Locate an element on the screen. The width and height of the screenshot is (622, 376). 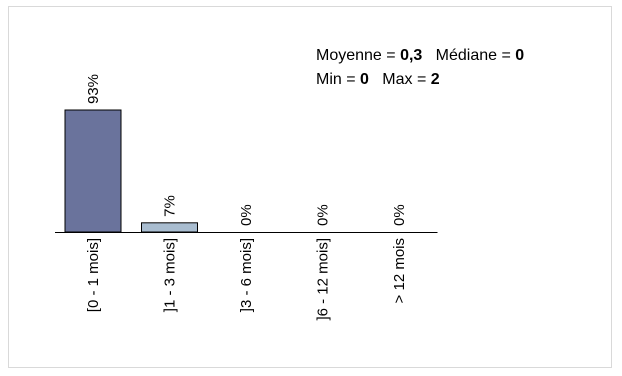
category-label-3: ]6 - 12 mois] is located at coordinates (323, 279).